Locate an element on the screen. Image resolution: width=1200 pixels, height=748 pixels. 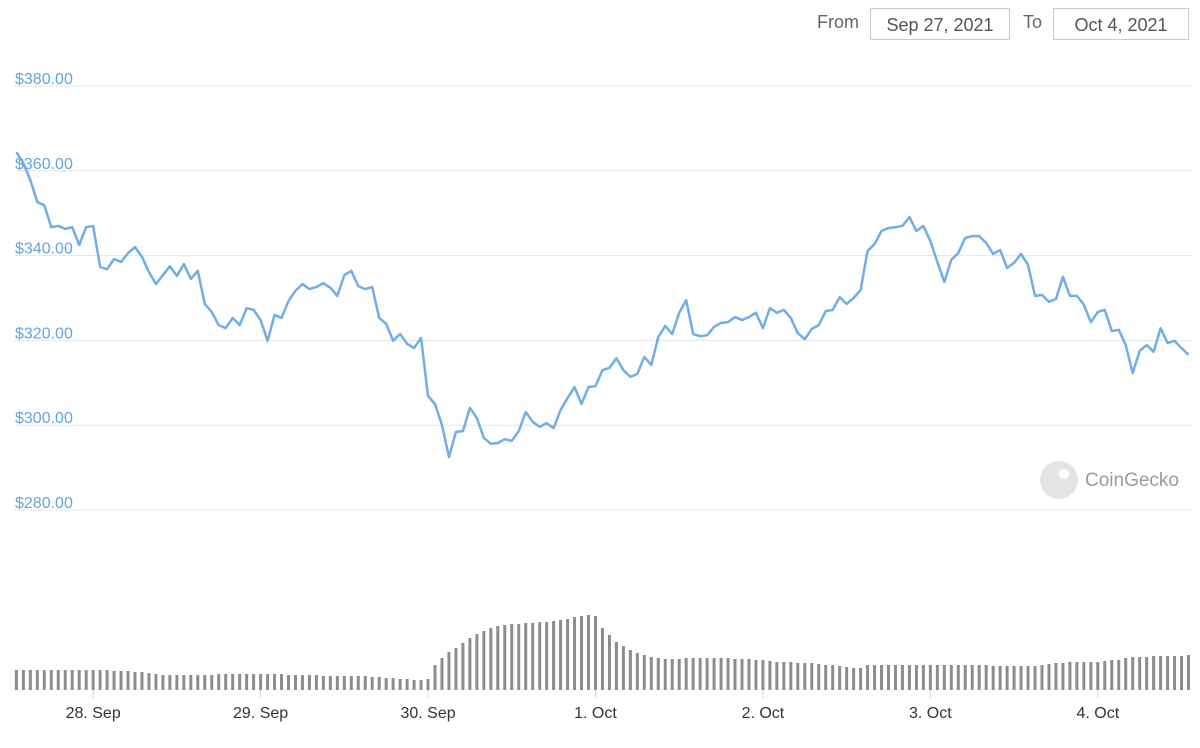
to-input: Oct 4, 2021 is located at coordinates (1121, 24).